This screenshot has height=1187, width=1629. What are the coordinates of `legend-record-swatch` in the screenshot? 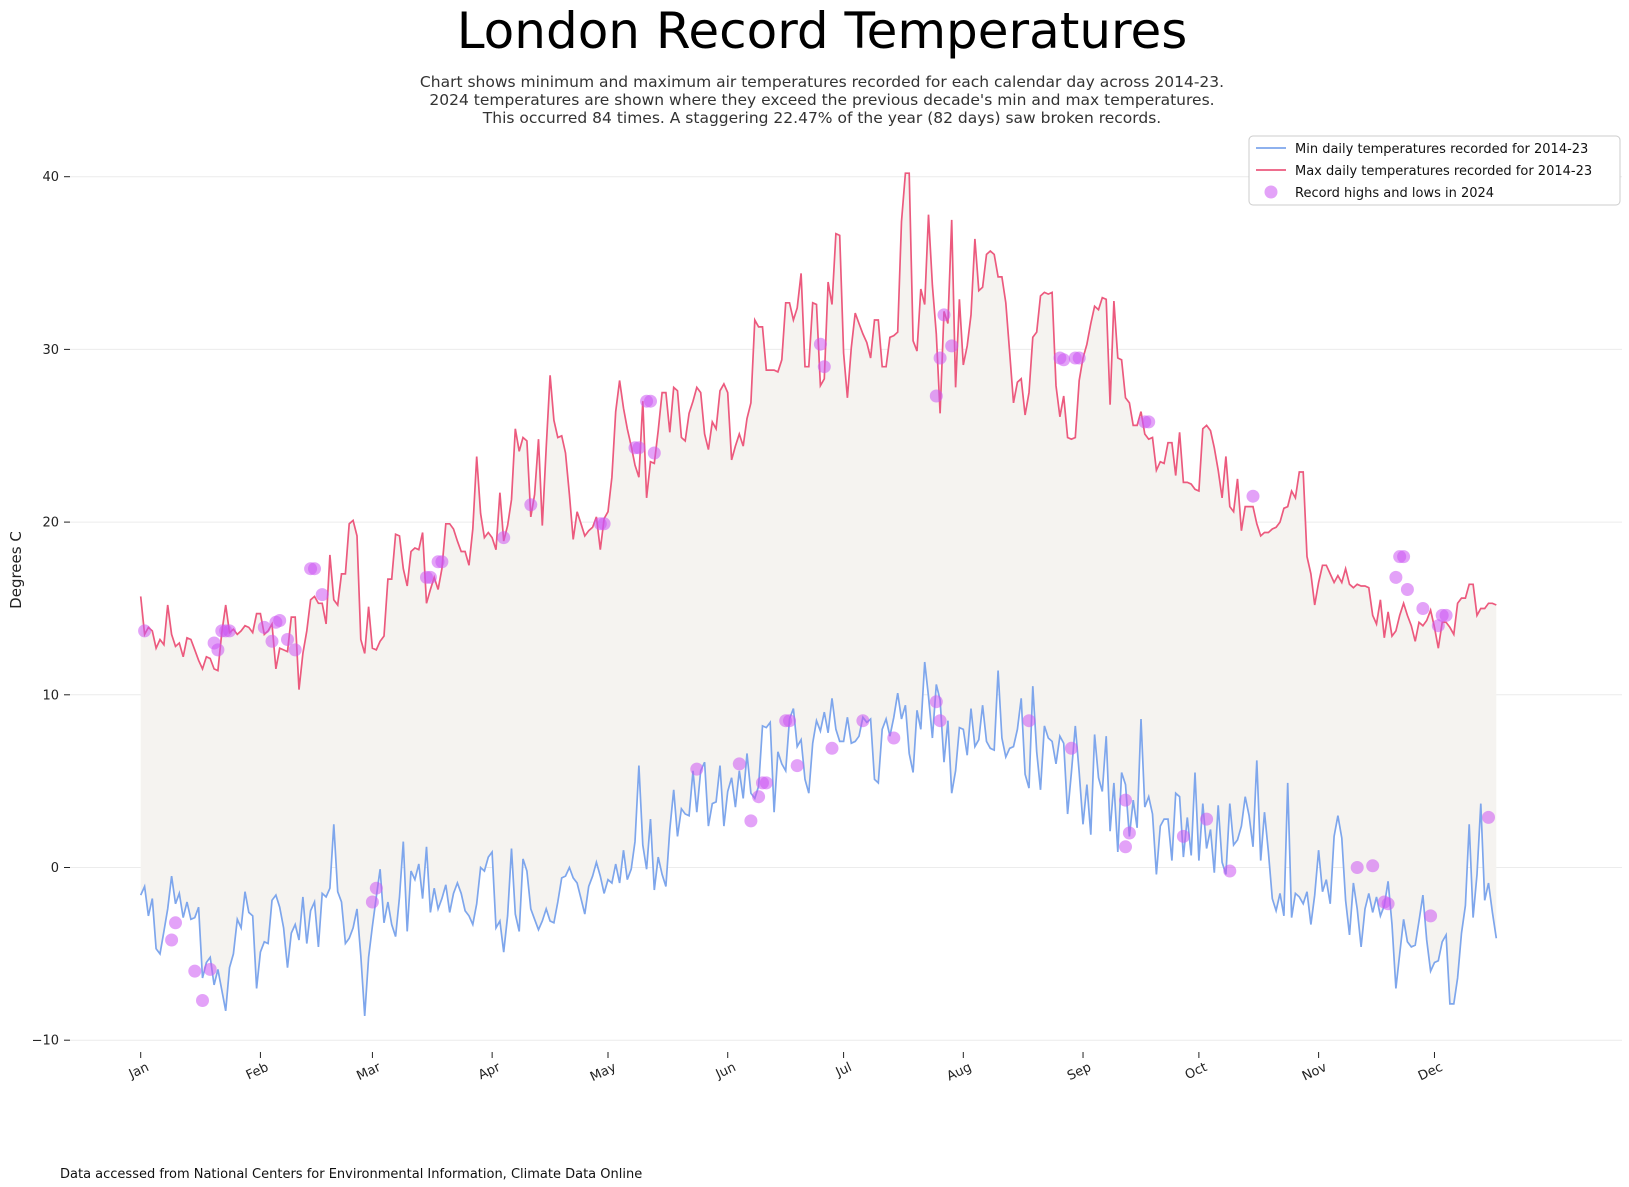 It's located at (1271, 192).